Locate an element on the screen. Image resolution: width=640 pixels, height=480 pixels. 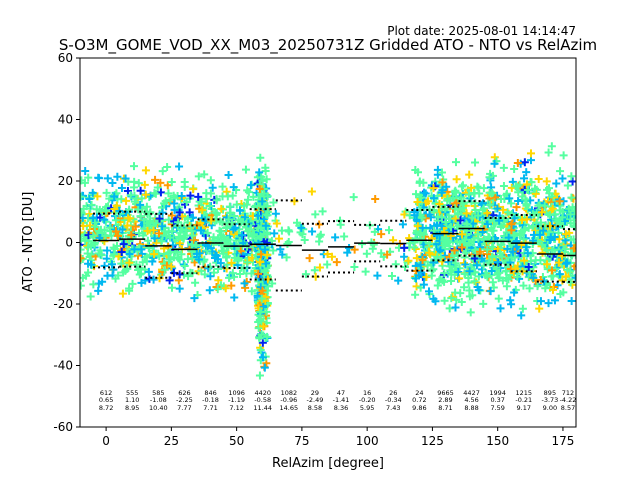
bin-count-label: 16 is located at coordinates (367, 393).